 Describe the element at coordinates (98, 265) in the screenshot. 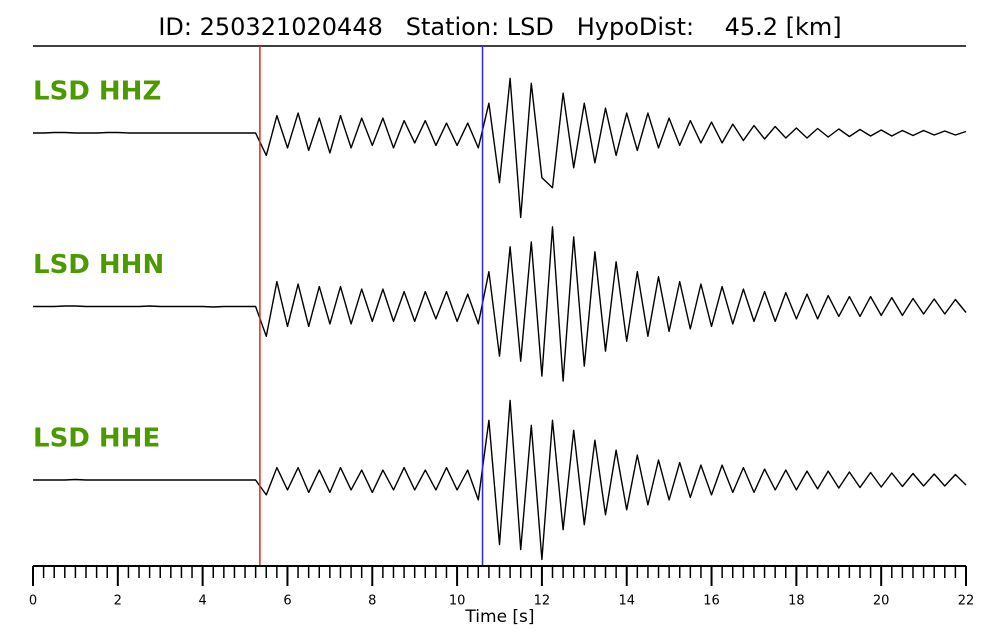

I see `trace-label: LSD HHN` at that location.